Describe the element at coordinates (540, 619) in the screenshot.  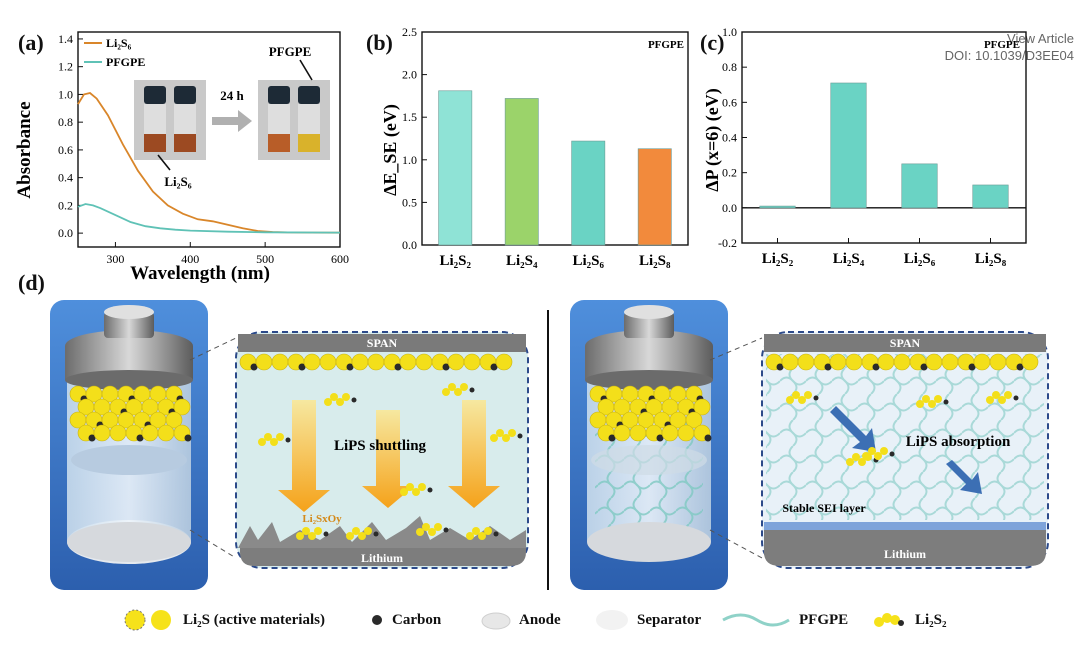
I see `legend-label: Anode` at that location.